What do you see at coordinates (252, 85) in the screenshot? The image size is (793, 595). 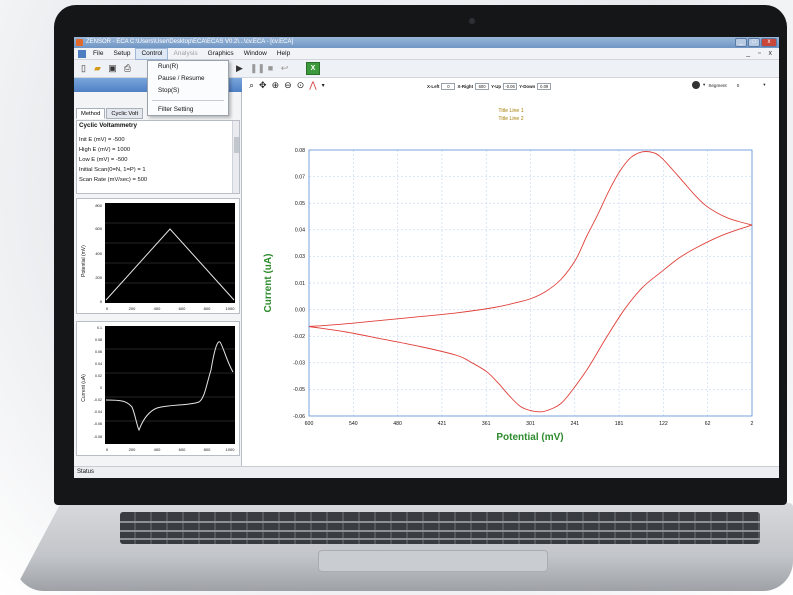 I see `zoom-icon: ⌕` at bounding box center [252, 85].